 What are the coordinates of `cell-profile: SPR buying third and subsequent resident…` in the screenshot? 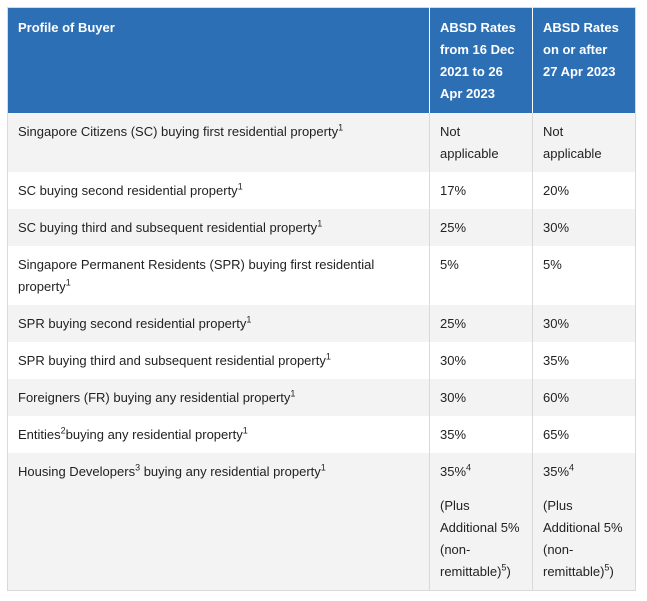 It's located at (218, 360).